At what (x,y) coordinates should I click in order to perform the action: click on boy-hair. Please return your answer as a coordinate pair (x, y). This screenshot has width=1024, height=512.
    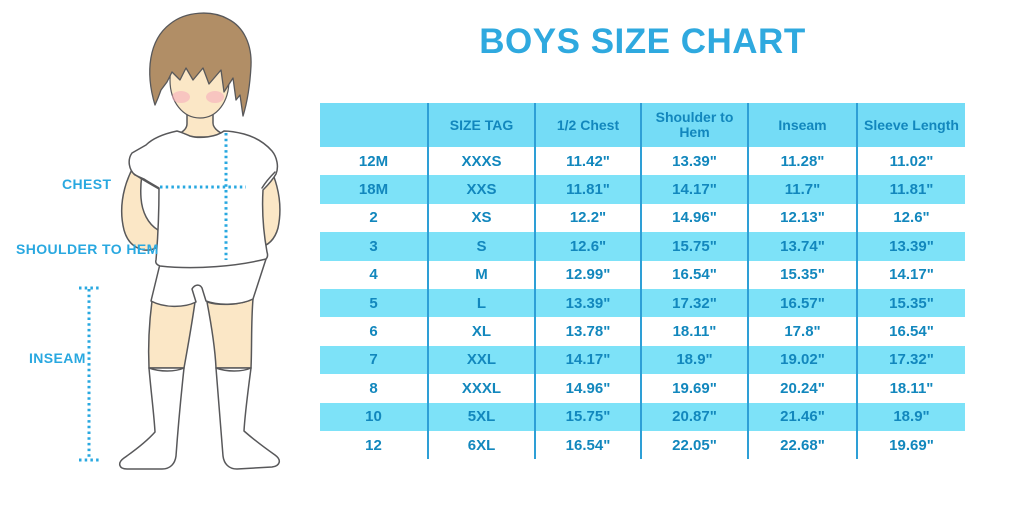
    Looking at the image, I should click on (200, 64).